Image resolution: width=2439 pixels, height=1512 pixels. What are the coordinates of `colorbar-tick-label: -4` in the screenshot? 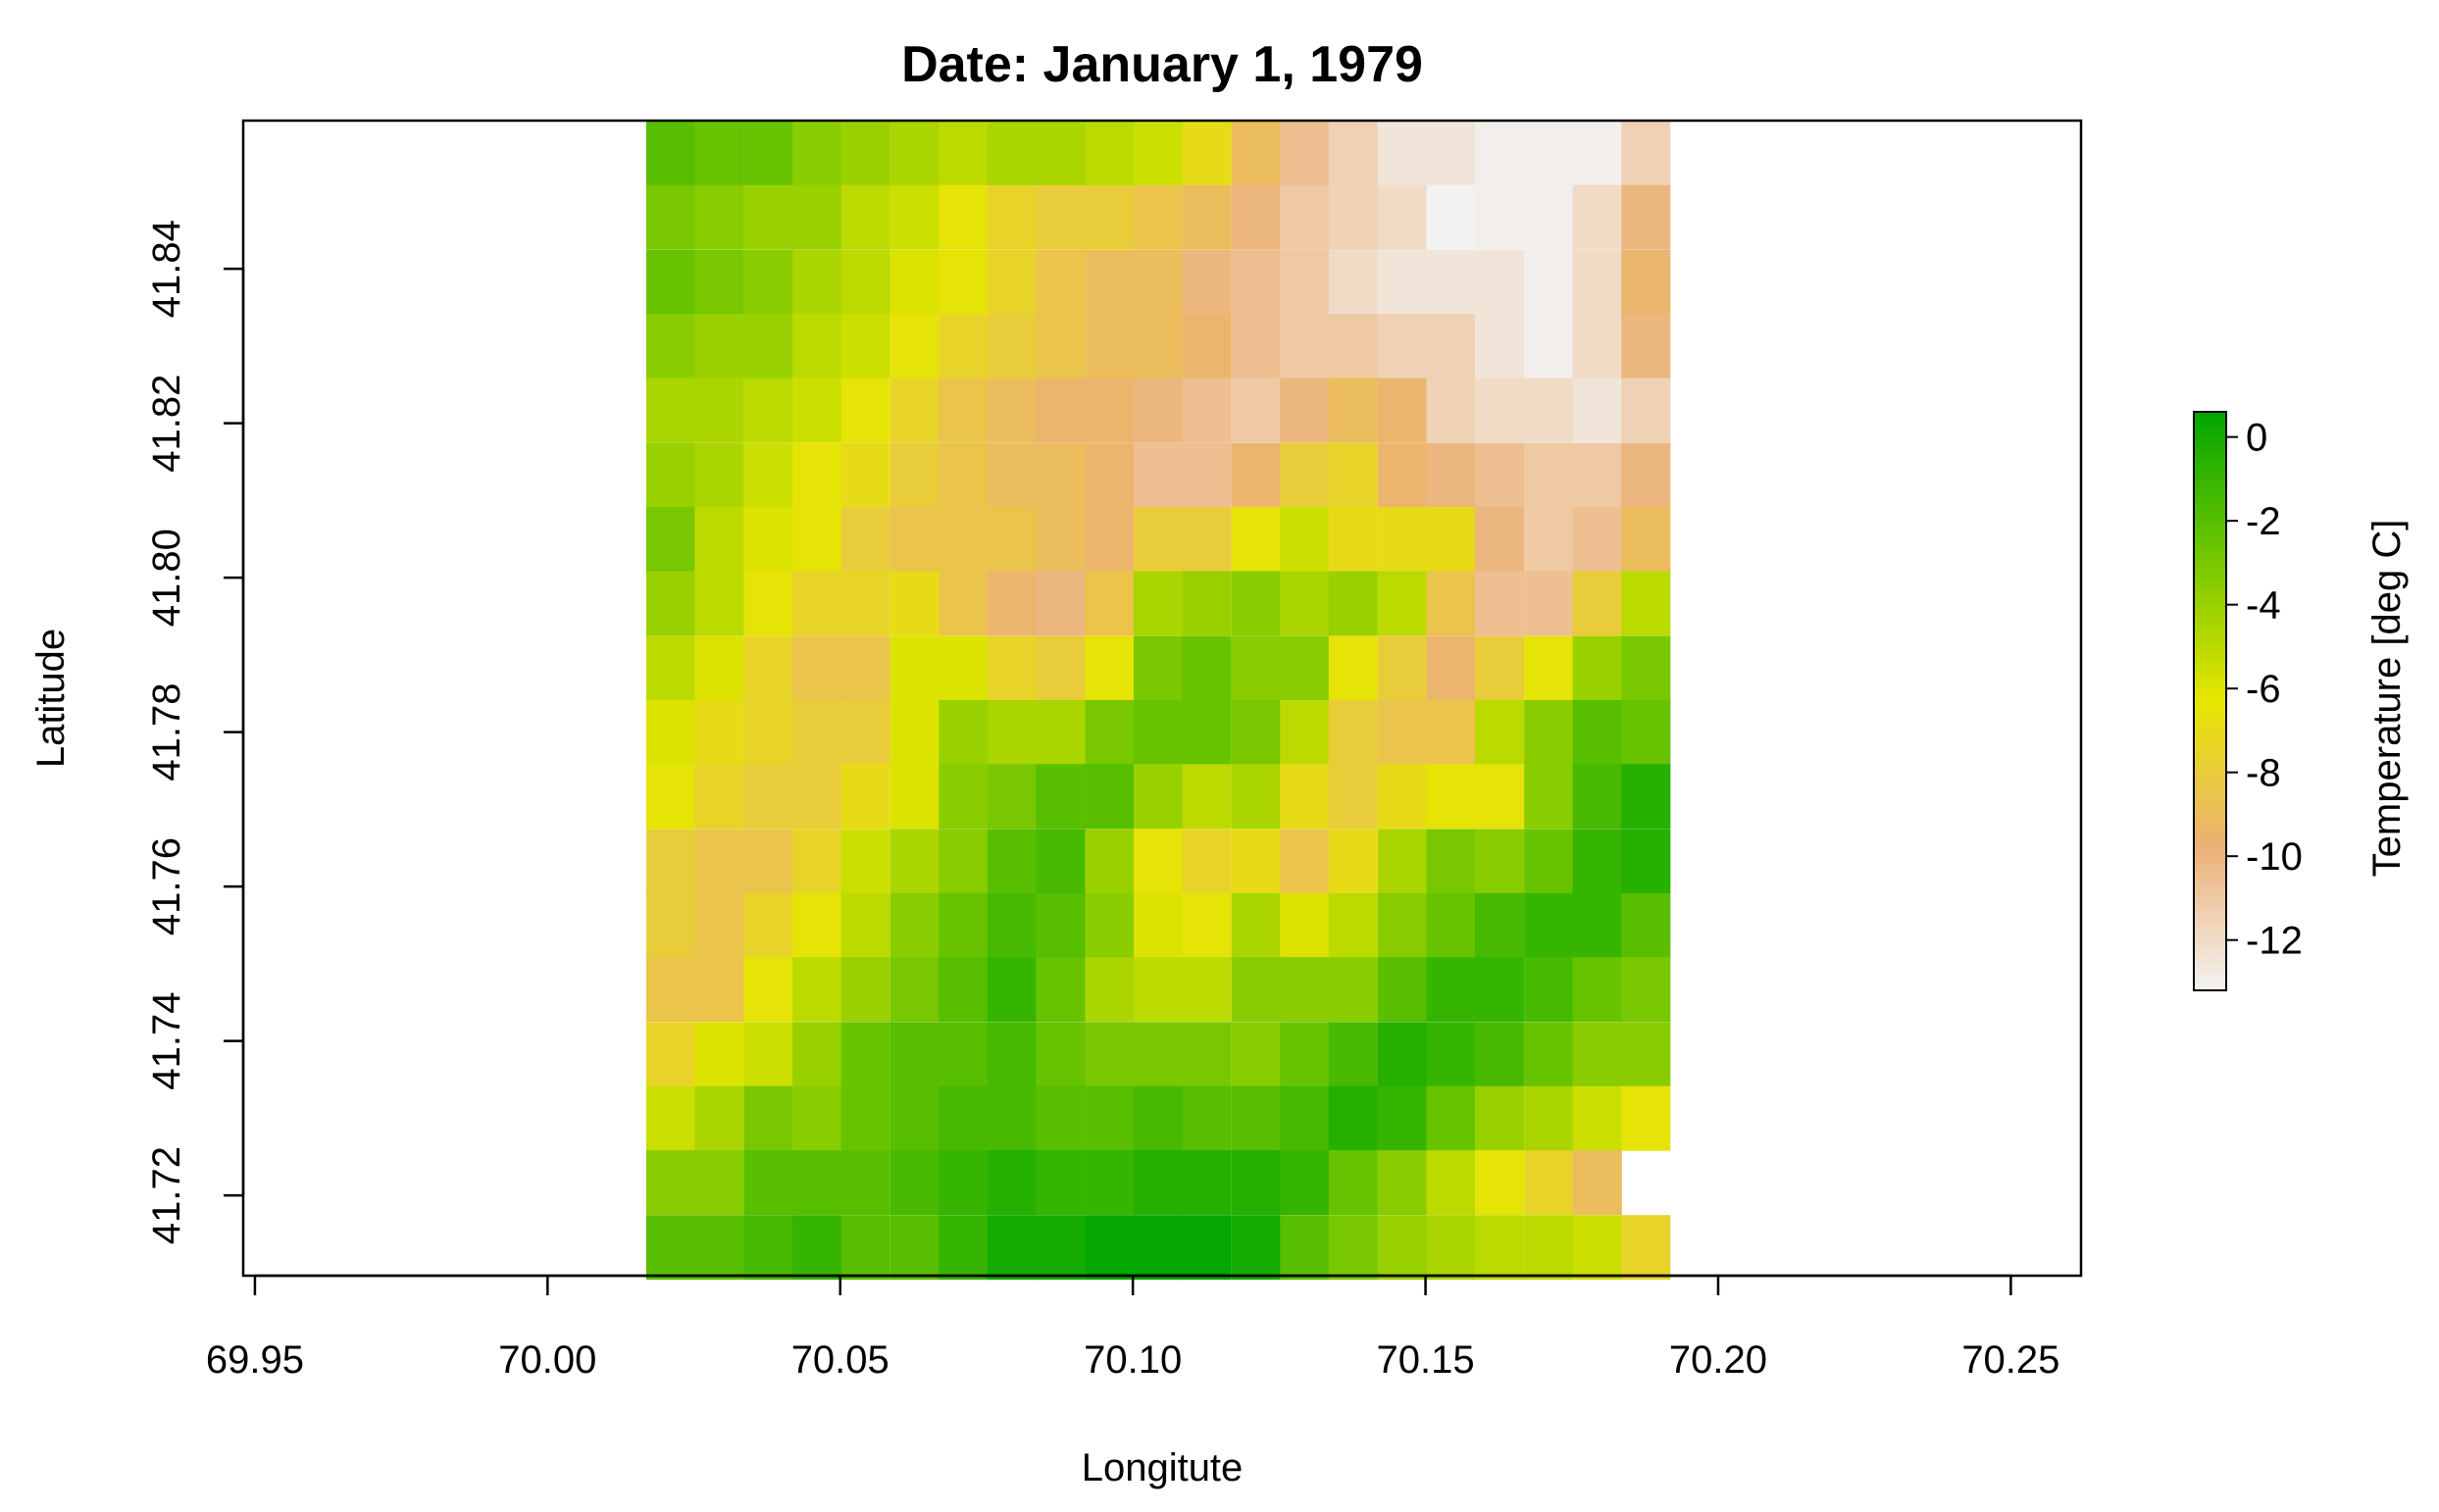 It's located at (2263, 606).